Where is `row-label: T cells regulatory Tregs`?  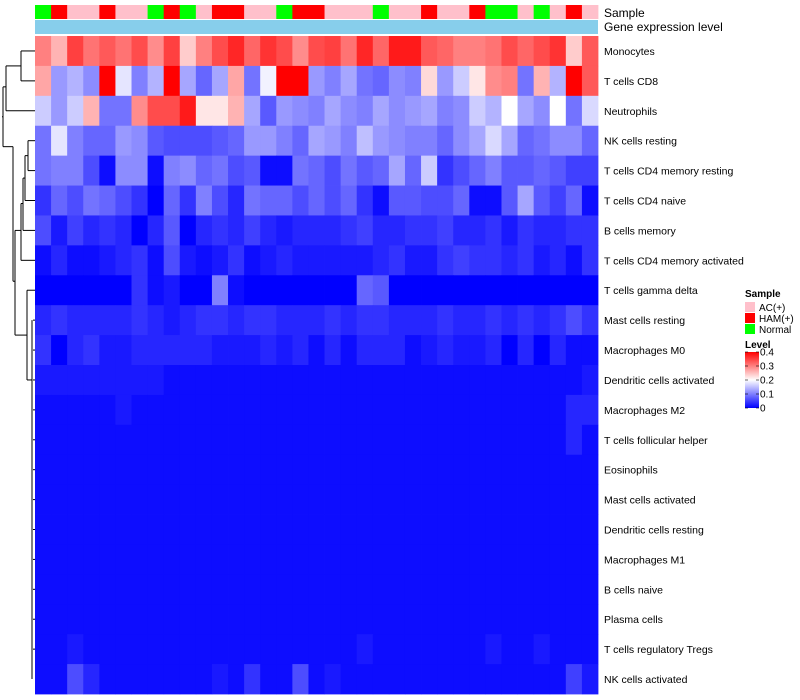
row-label: T cells regulatory Tregs is located at coordinates (658, 650).